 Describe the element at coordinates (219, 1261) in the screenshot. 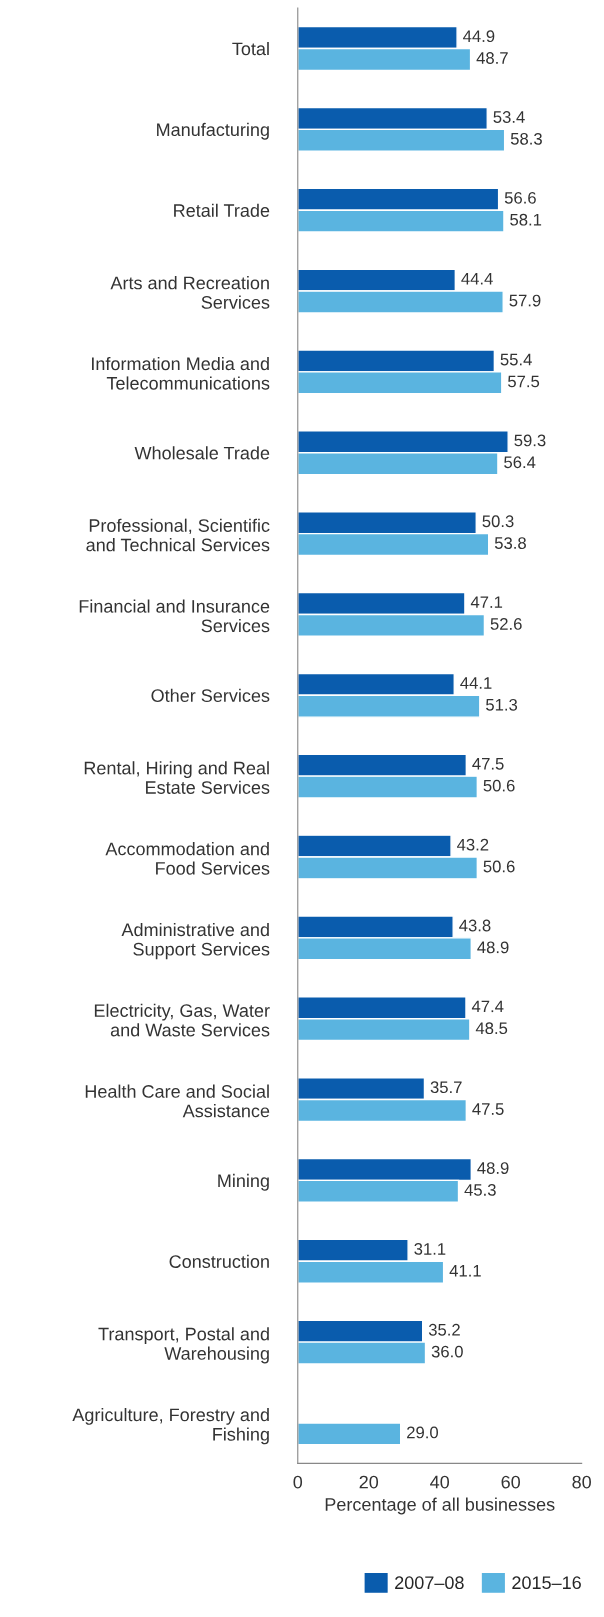

I see `y-tick-label: Construction` at that location.